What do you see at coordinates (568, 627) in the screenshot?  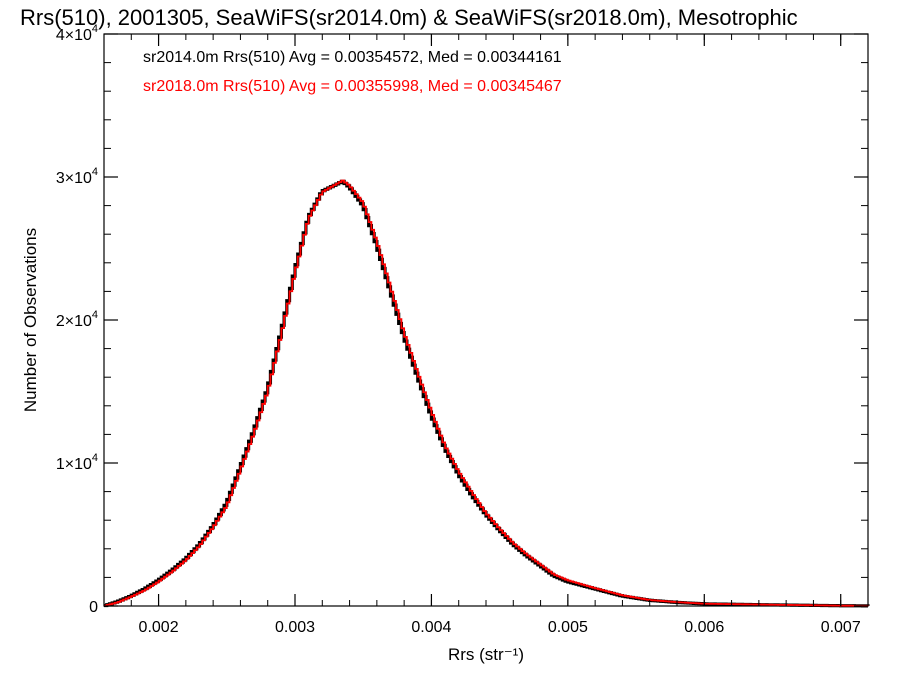 I see `x-tick-label: 0.005` at bounding box center [568, 627].